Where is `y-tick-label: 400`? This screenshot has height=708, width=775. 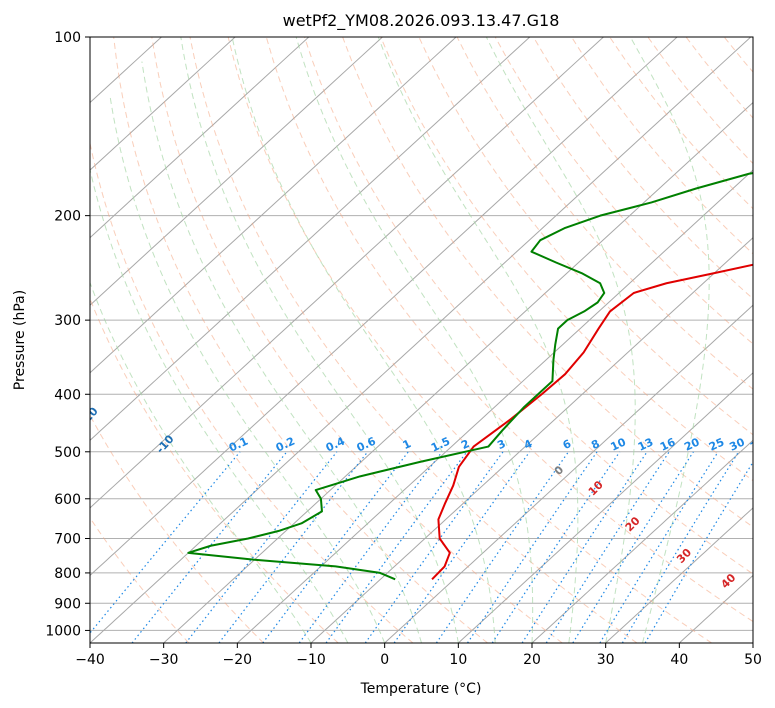
y-tick-label: 400 is located at coordinates (67, 395).